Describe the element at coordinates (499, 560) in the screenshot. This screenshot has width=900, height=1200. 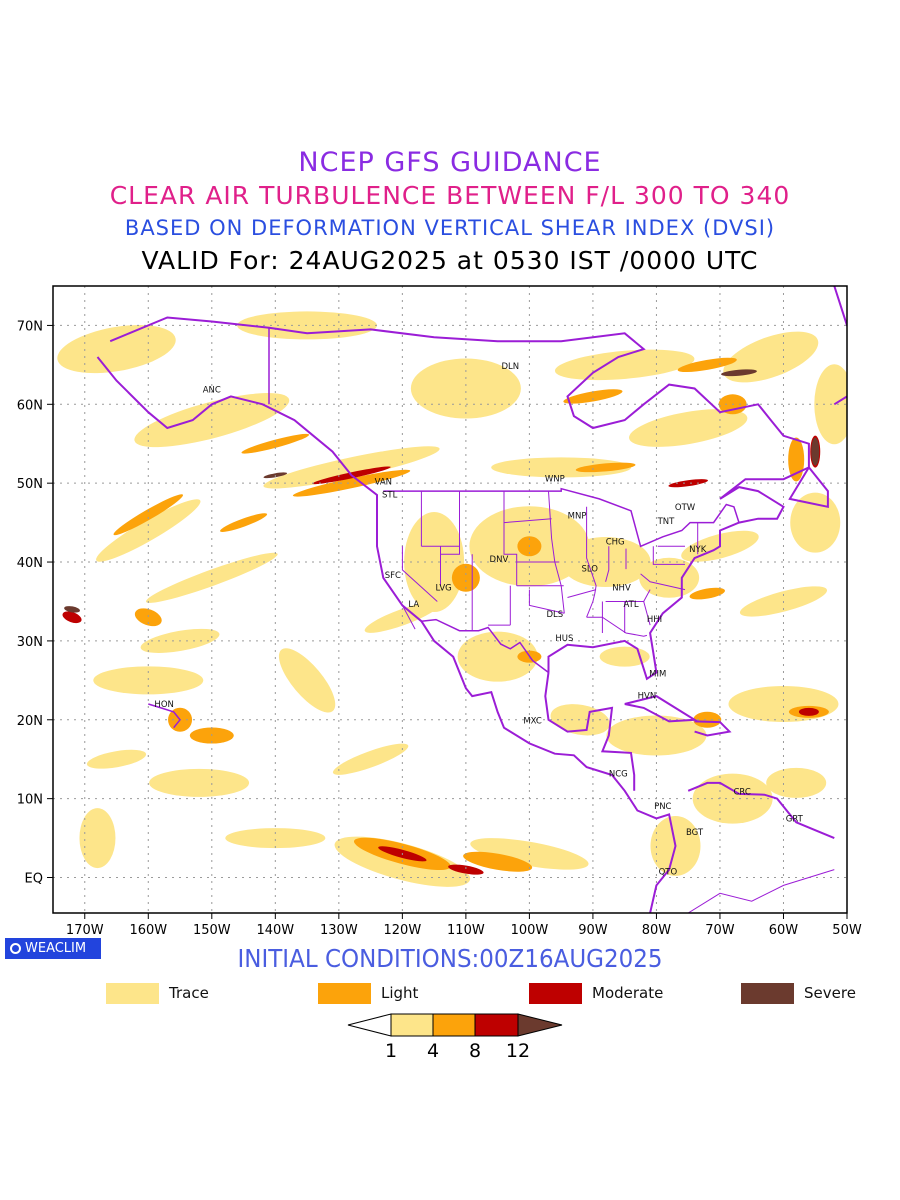
I see `station-label-dnv: DNV` at that location.